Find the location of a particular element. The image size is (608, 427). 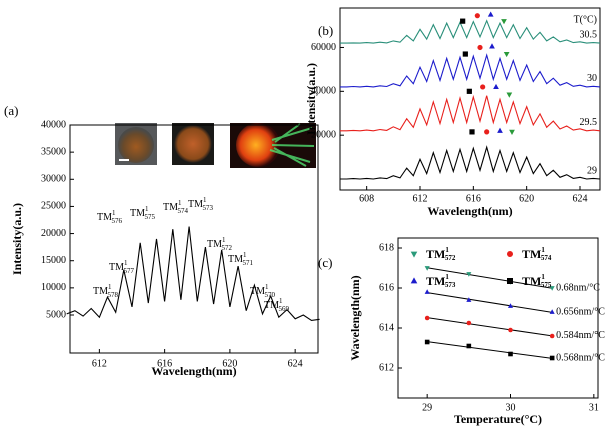

slope-label: 0.656nm/°C is located at coordinates (580, 312).